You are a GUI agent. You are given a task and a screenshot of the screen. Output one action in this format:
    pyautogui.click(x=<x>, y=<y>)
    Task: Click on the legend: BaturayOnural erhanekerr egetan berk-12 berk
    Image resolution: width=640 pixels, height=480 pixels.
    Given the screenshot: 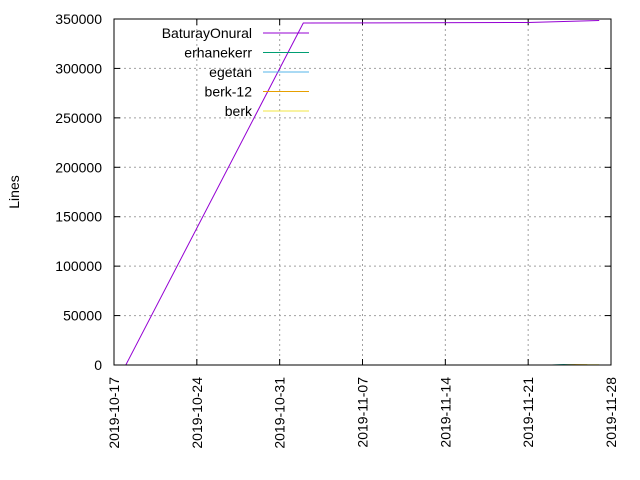 What is the action you would take?
    pyautogui.click(x=235, y=72)
    